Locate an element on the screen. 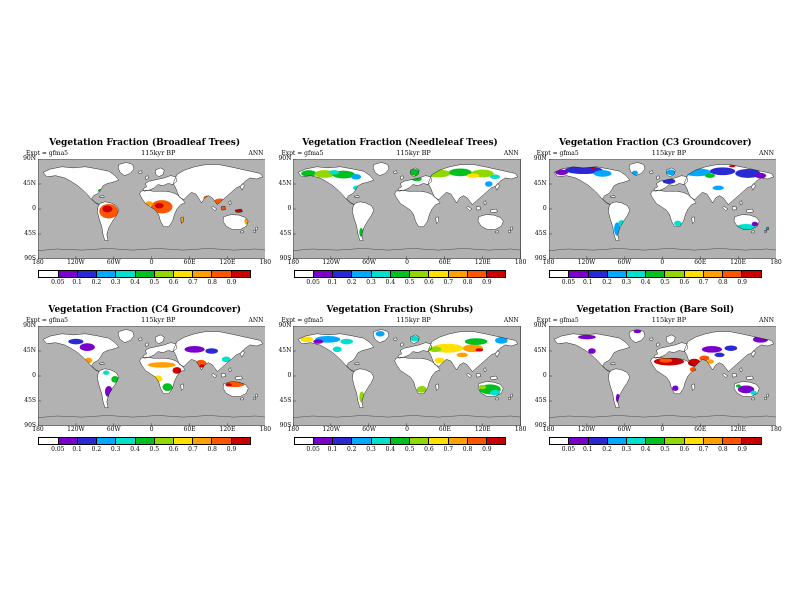 The image size is (800, 600). colorbar-tick-label: 0.05 is located at coordinates (568, 449).